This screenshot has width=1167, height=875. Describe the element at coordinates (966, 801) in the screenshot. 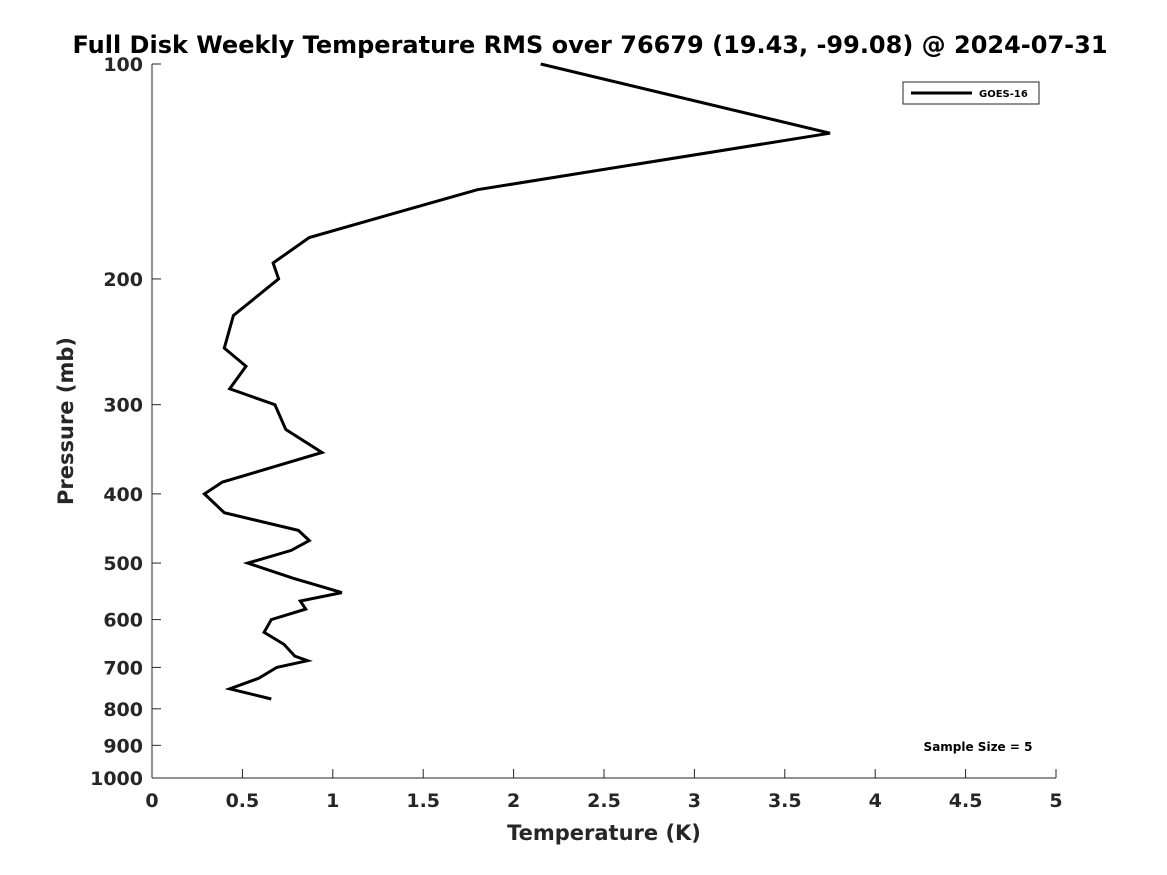

I see `x-tick-label: 4.5` at that location.